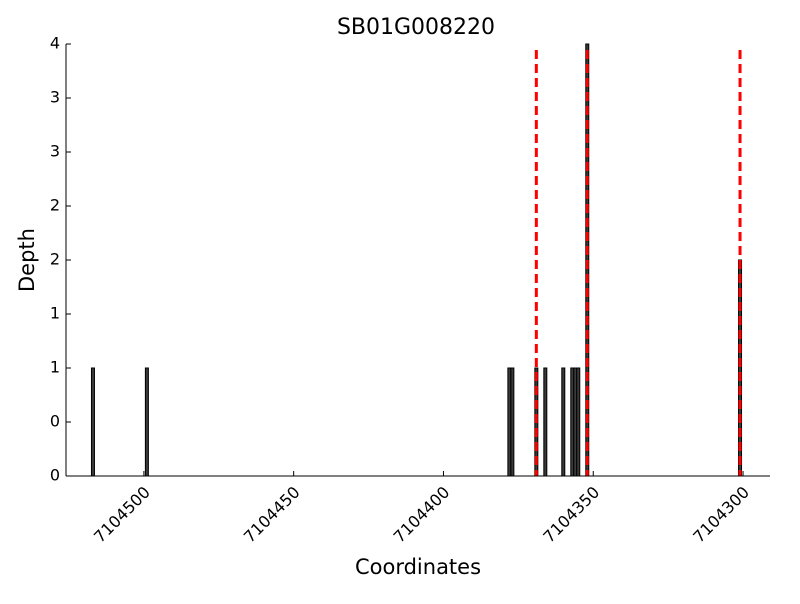  Describe the element at coordinates (272, 515) in the screenshot. I see `x-tick-label: 7104450` at that location.